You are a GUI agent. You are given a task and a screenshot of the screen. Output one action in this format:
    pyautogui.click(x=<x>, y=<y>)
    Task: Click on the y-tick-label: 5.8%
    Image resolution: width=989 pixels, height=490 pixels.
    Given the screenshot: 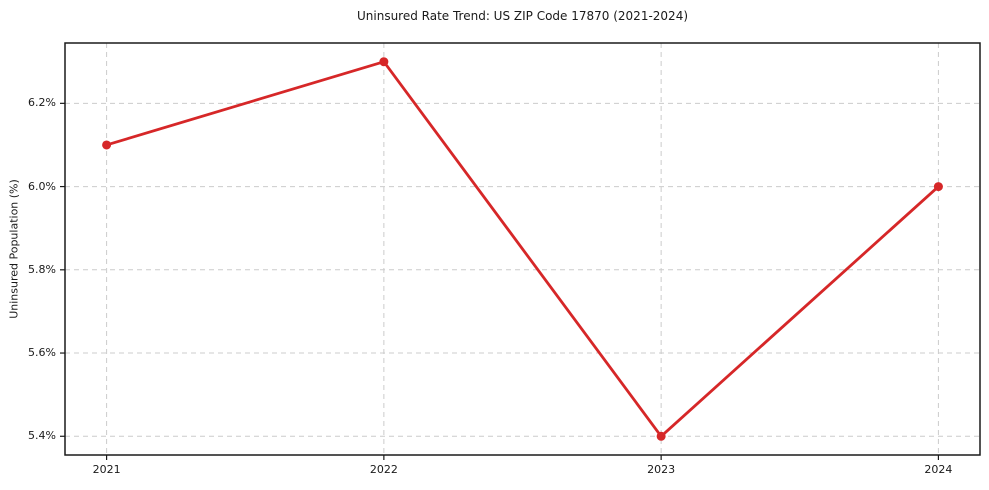 What is the action you would take?
    pyautogui.click(x=42, y=269)
    